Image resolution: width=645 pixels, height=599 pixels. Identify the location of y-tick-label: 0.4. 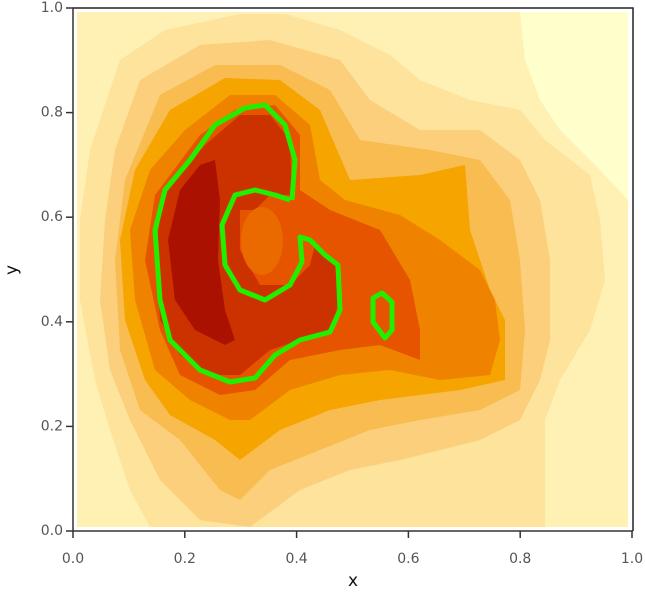
(52, 322).